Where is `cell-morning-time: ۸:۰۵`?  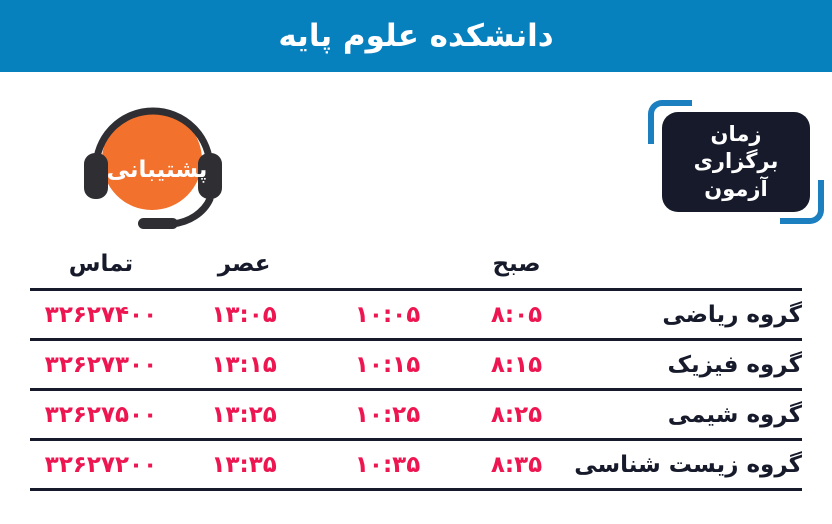 cell-morning-time: ۸:۰۵ is located at coordinates (516, 314).